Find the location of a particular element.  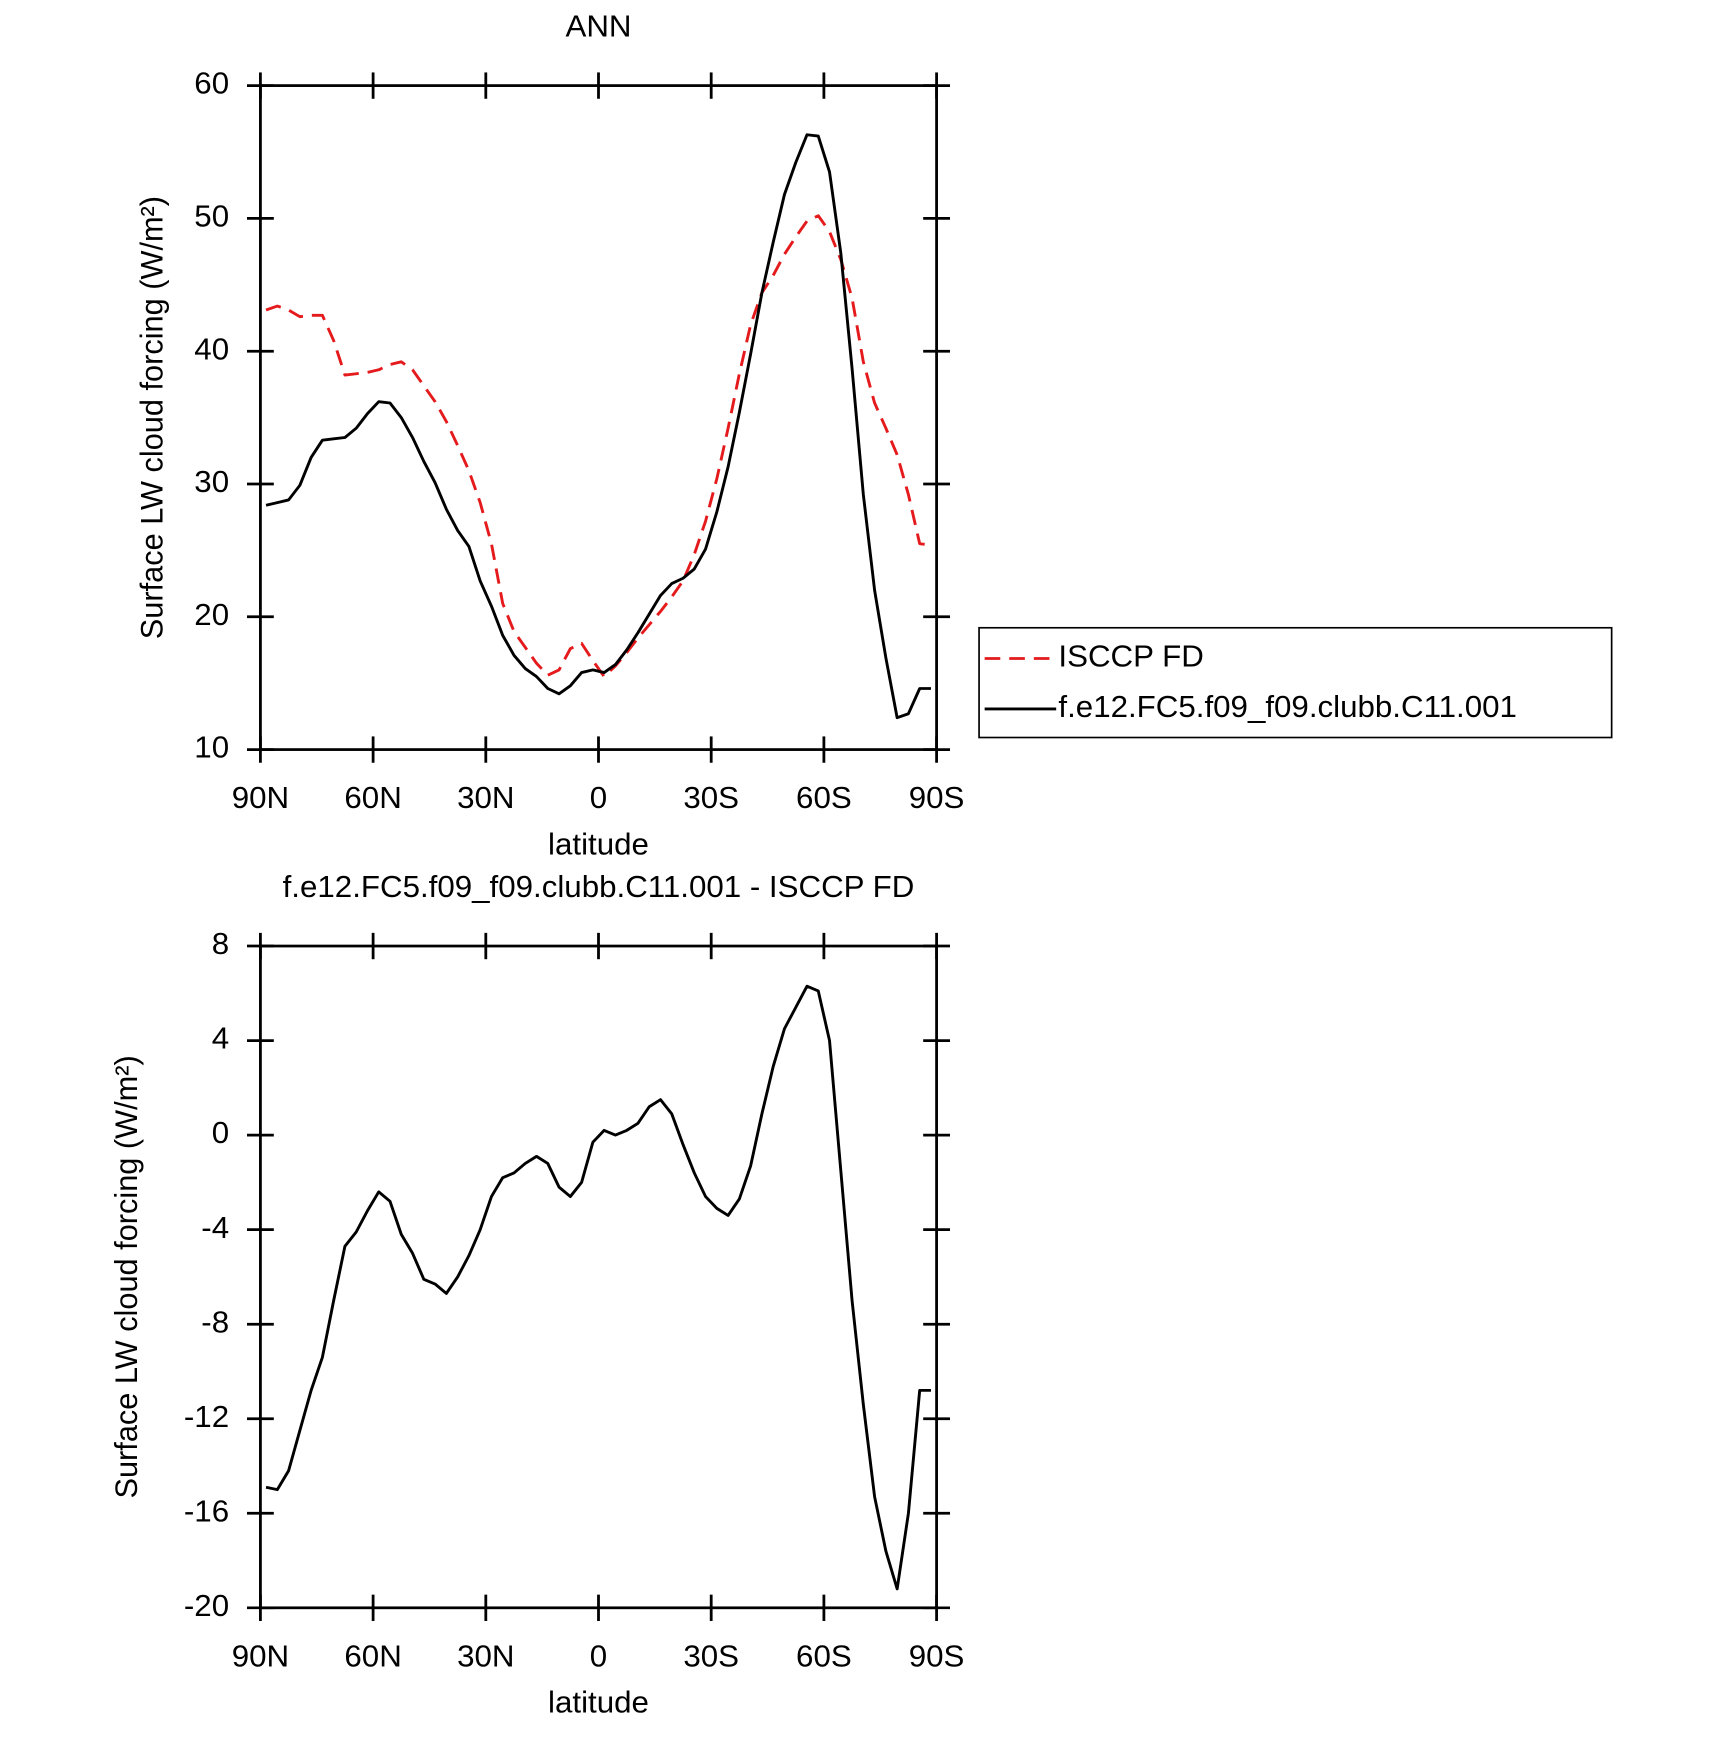

y-tick-label: 60 is located at coordinates (211, 83).